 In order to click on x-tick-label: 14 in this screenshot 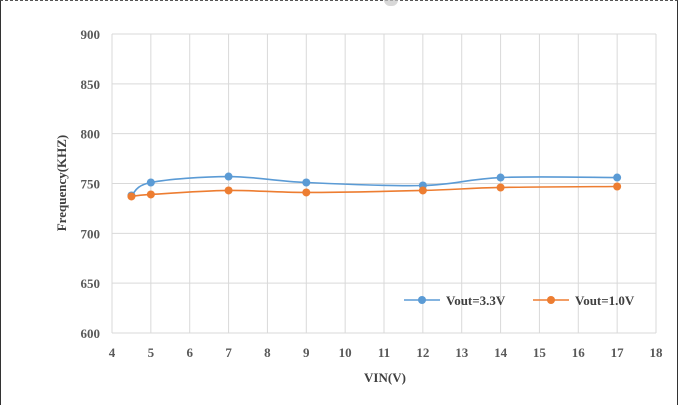, I will do `click(501, 352)`.